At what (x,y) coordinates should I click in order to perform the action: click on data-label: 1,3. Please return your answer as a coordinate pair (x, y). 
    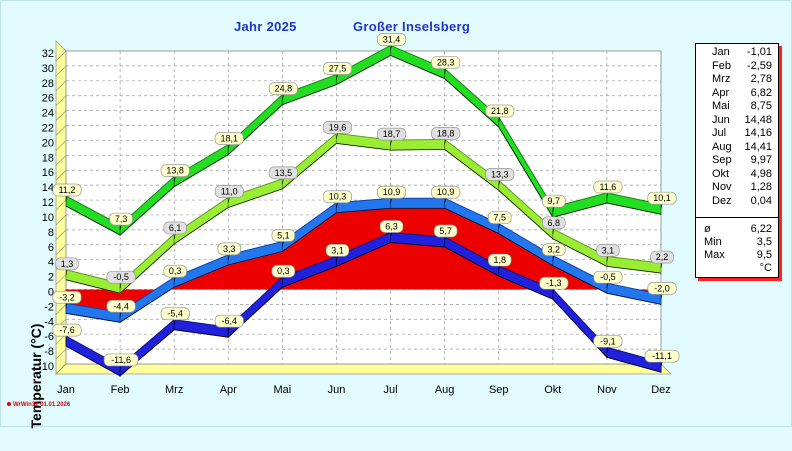
    Looking at the image, I should click on (67, 264).